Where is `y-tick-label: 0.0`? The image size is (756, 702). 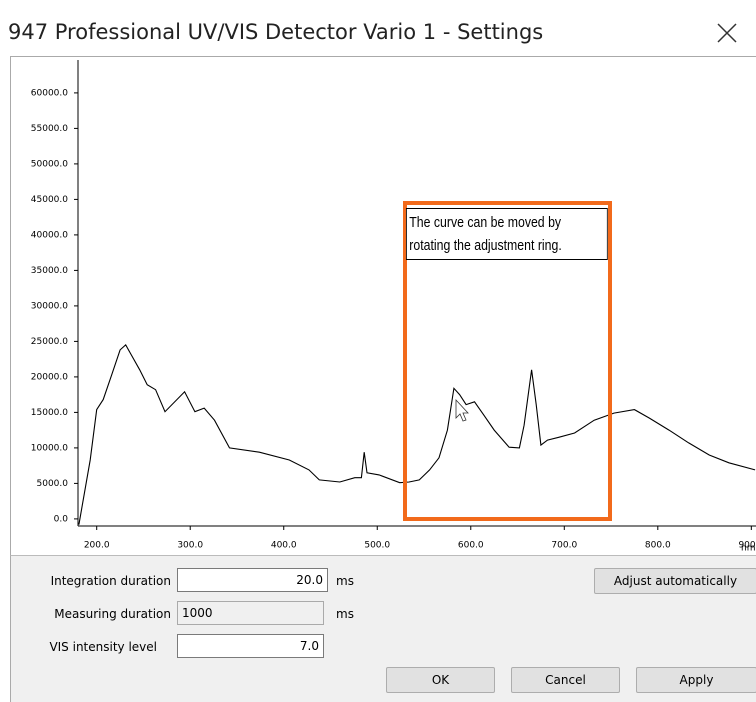
y-tick-label: 0.0 is located at coordinates (61, 519).